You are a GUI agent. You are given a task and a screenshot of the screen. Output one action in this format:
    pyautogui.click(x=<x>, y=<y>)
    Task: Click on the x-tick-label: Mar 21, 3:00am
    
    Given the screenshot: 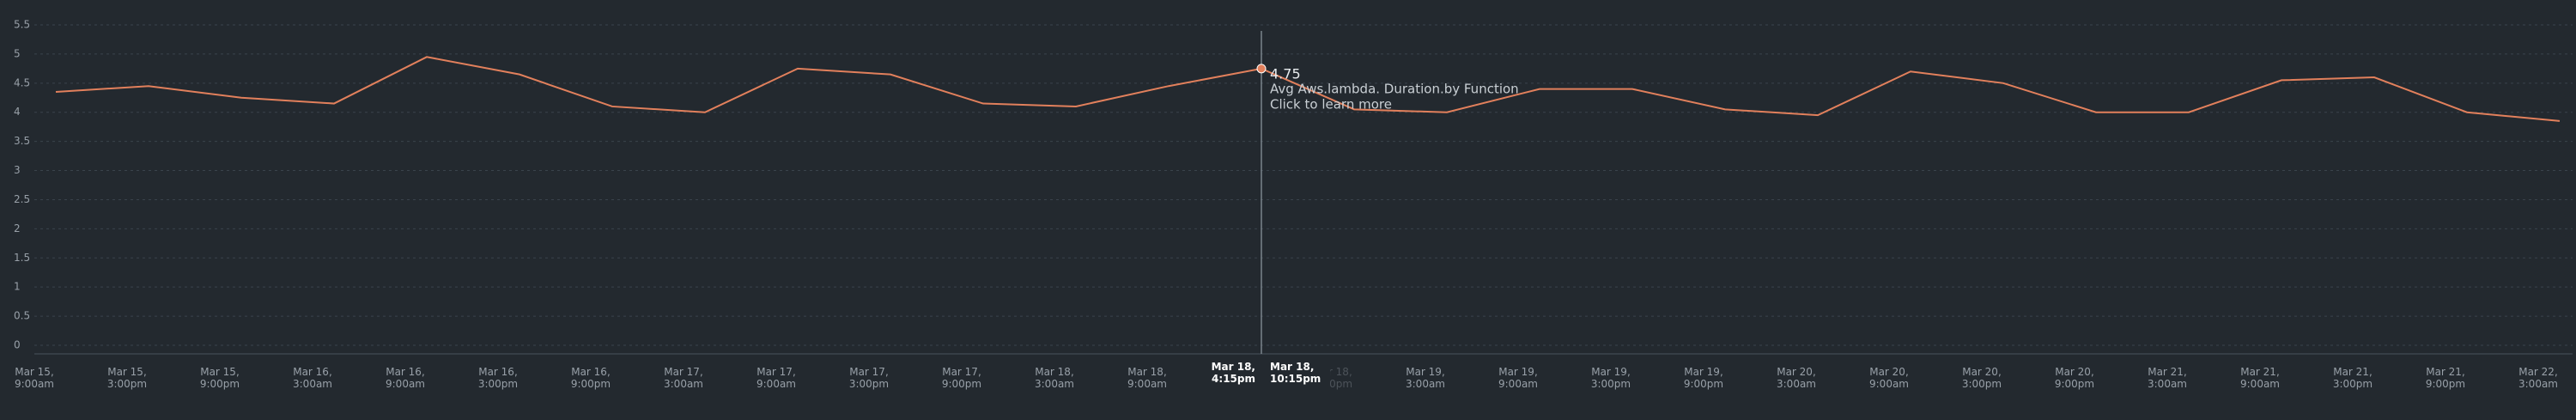 What is the action you would take?
    pyautogui.click(x=2167, y=378)
    